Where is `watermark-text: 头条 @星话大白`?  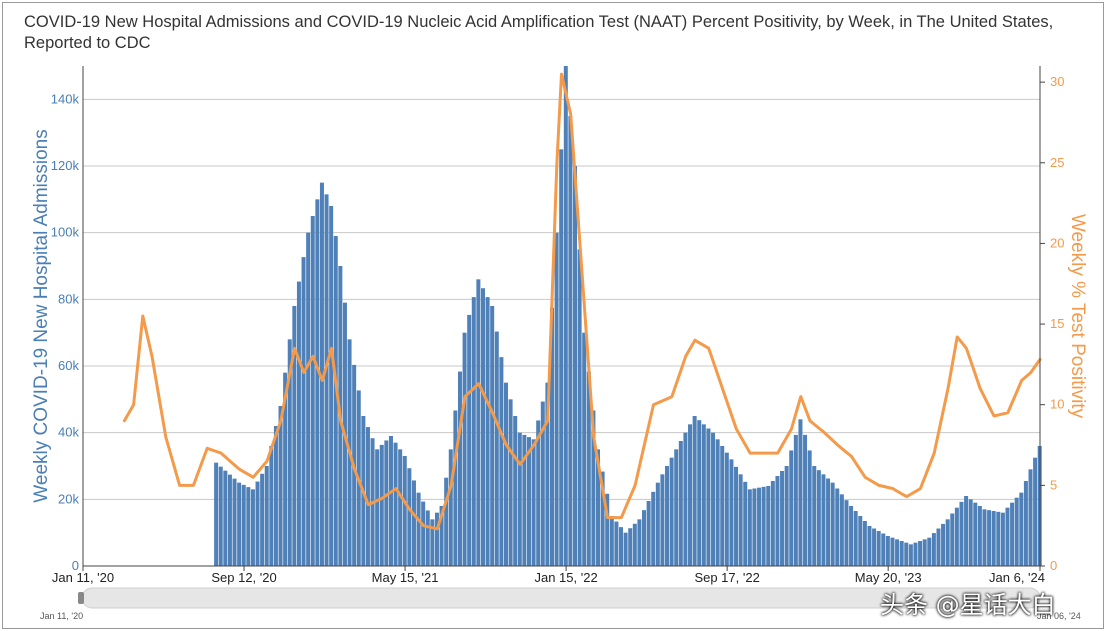 watermark-text: 头条 @星话大白 is located at coordinates (968, 605).